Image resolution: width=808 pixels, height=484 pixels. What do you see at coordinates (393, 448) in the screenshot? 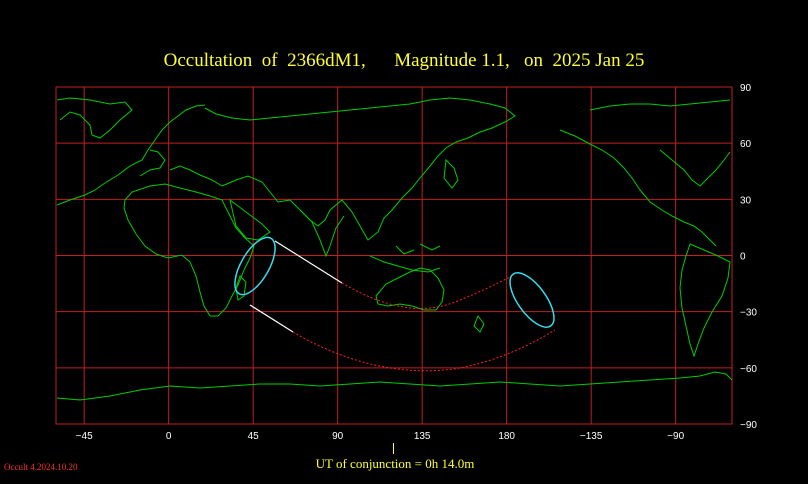
I see `conjunction-marker` at bounding box center [393, 448].